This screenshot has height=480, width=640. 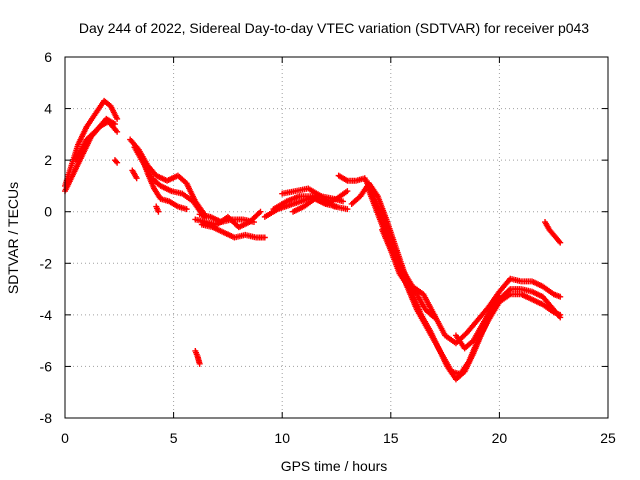 I want to click on x-tick-label: 10, so click(x=282, y=438).